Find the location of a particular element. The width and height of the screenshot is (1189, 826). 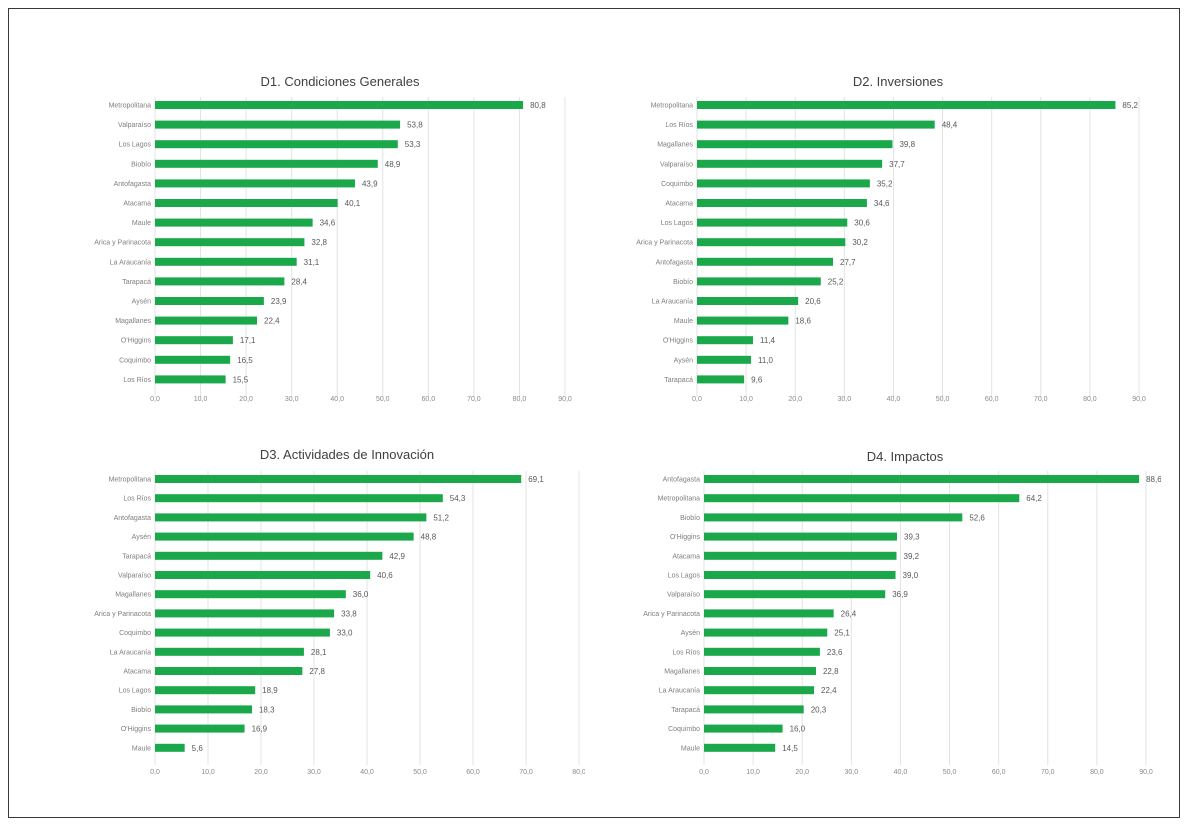

data-label: 54,3 is located at coordinates (458, 498).